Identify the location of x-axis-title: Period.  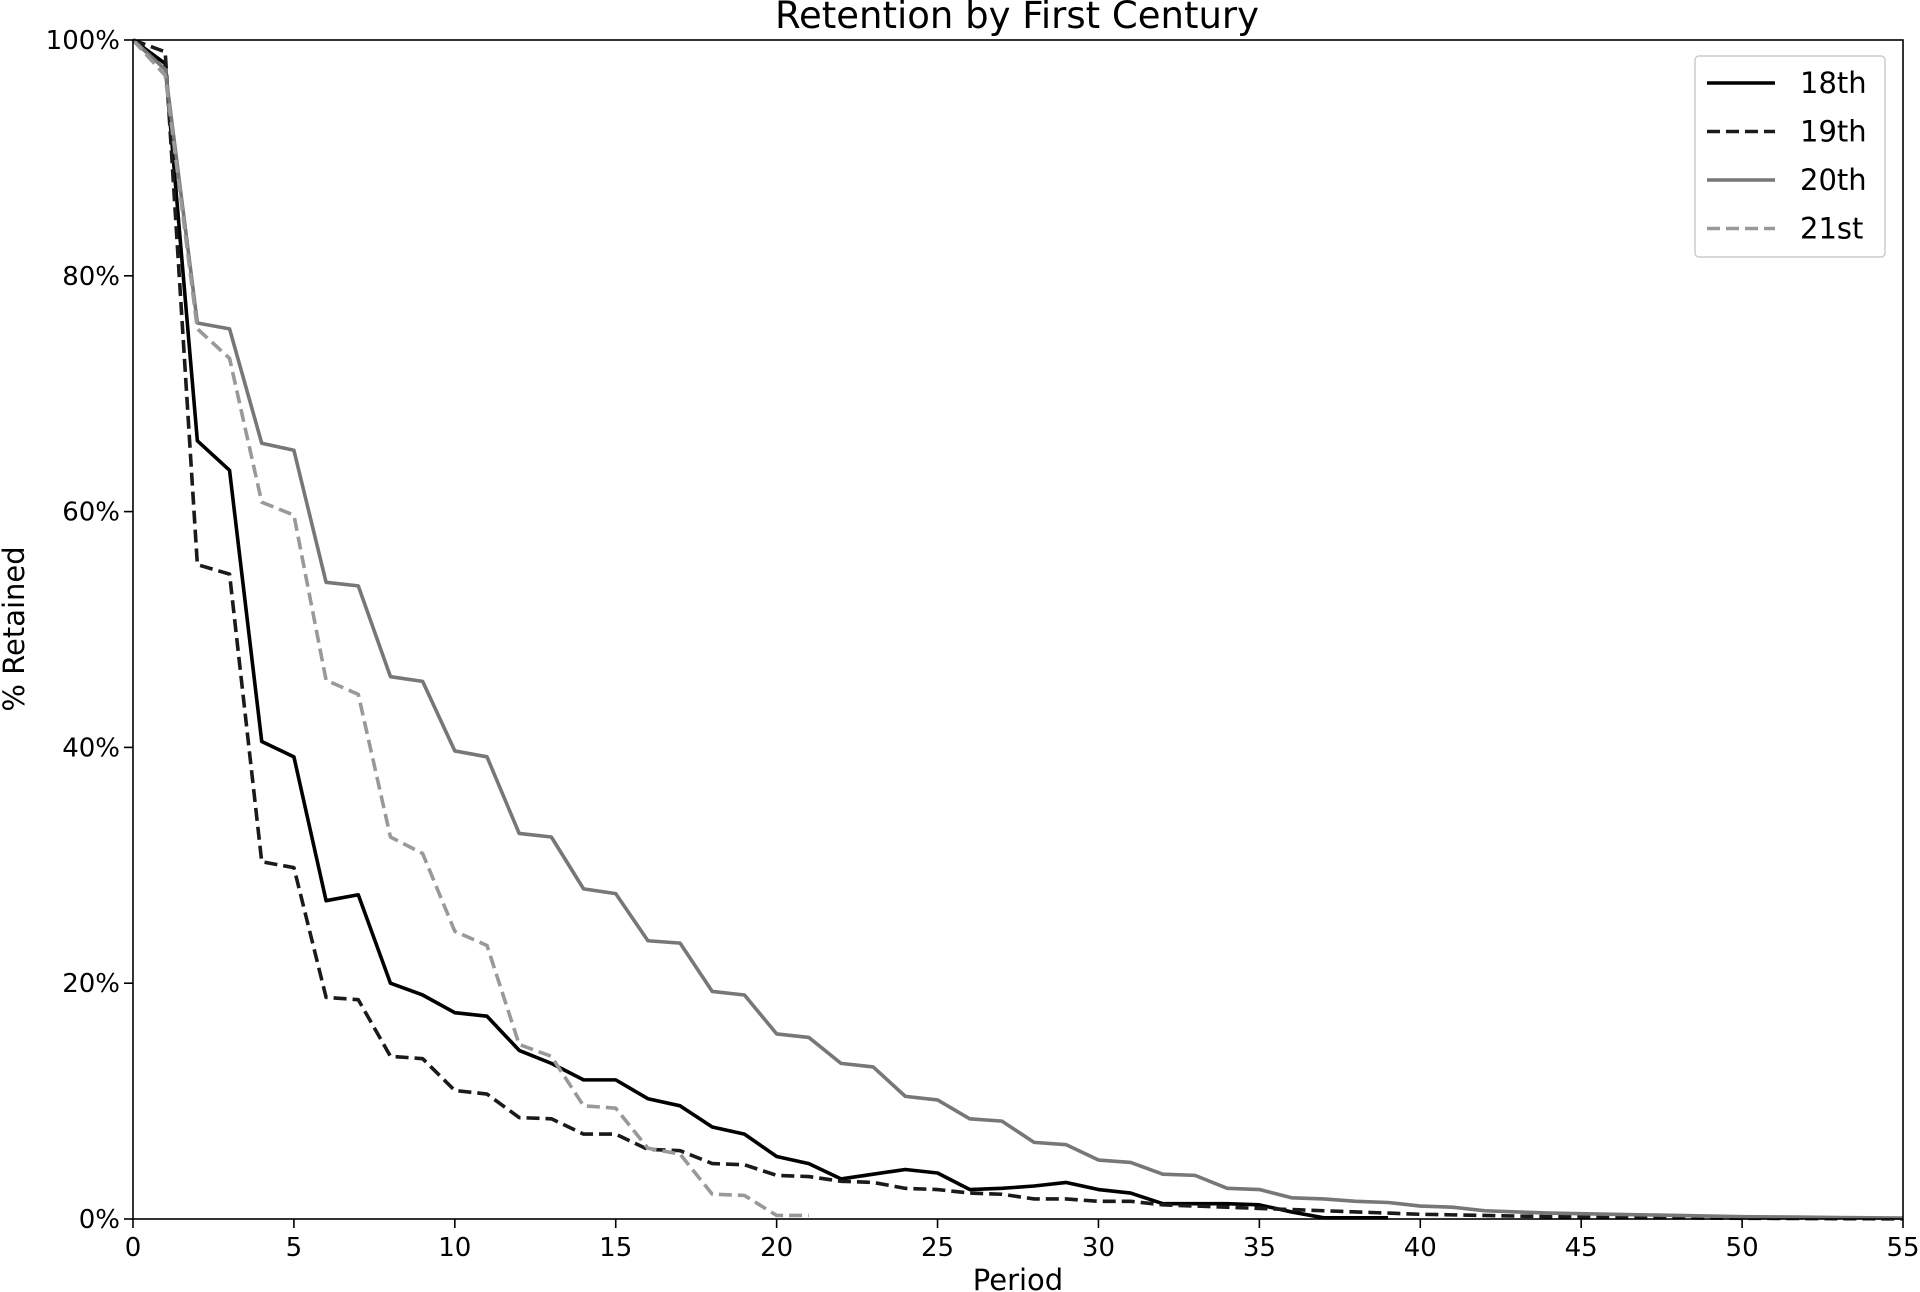
(1018, 1277).